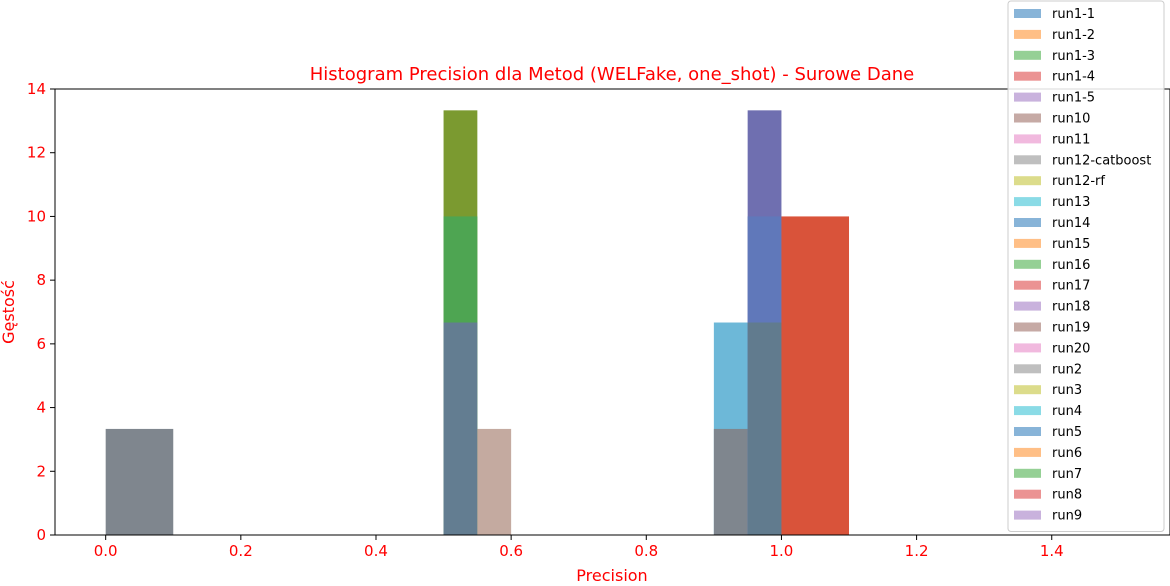 The height and width of the screenshot is (586, 1170). Describe the element at coordinates (611, 575) in the screenshot. I see `x-axis-label: Precision` at that location.